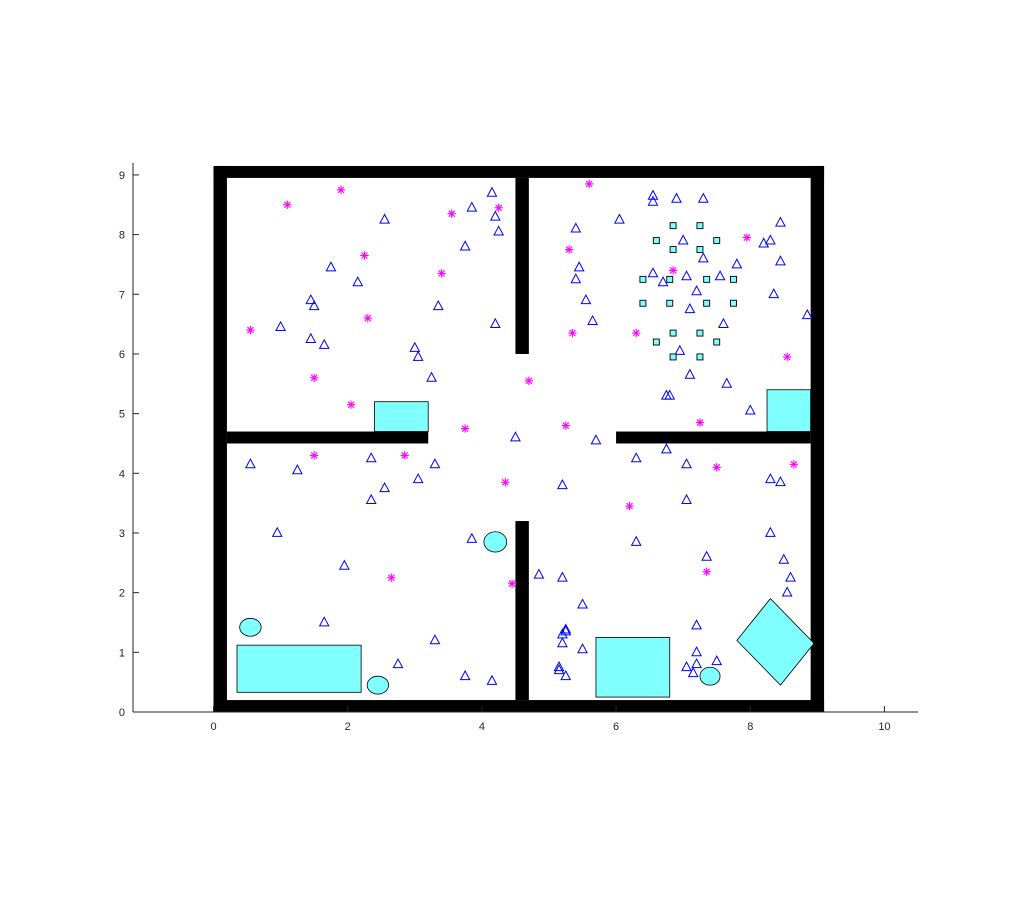 Image resolution: width=1016 pixels, height=907 pixels. What do you see at coordinates (122, 474) in the screenshot?
I see `y-tick-label: 4` at bounding box center [122, 474].